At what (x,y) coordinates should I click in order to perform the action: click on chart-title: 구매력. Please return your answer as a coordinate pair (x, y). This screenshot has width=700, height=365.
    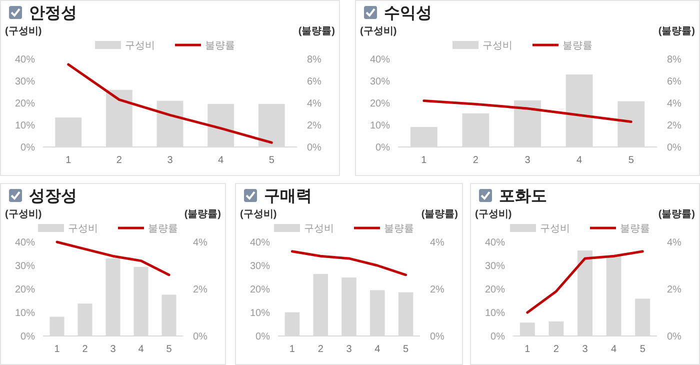
    Looking at the image, I should click on (288, 196).